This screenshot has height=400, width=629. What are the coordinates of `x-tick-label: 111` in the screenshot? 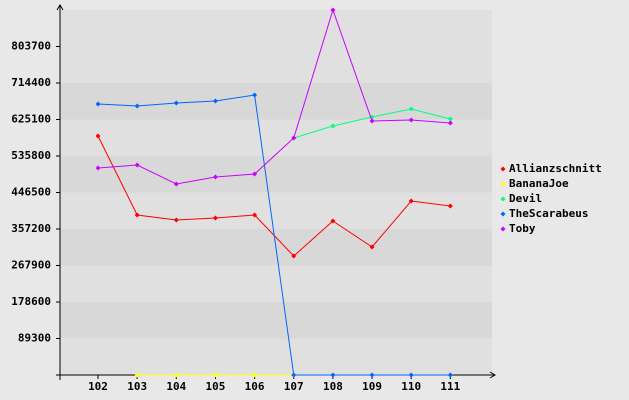 It's located at (450, 386).